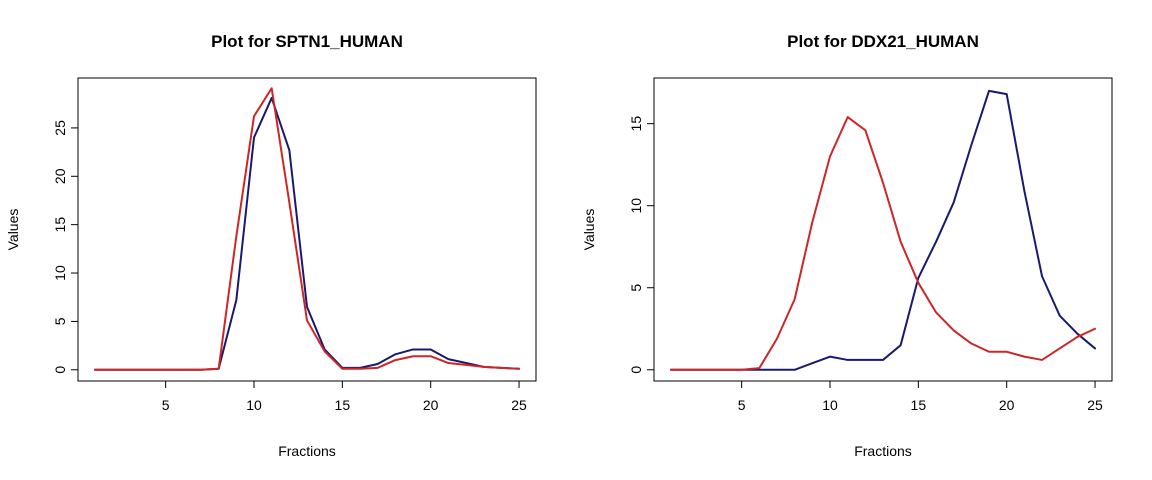 The height and width of the screenshot is (480, 1152). Describe the element at coordinates (307, 41) in the screenshot. I see `chart-title: Plot for SPTN1_HUMAN` at that location.